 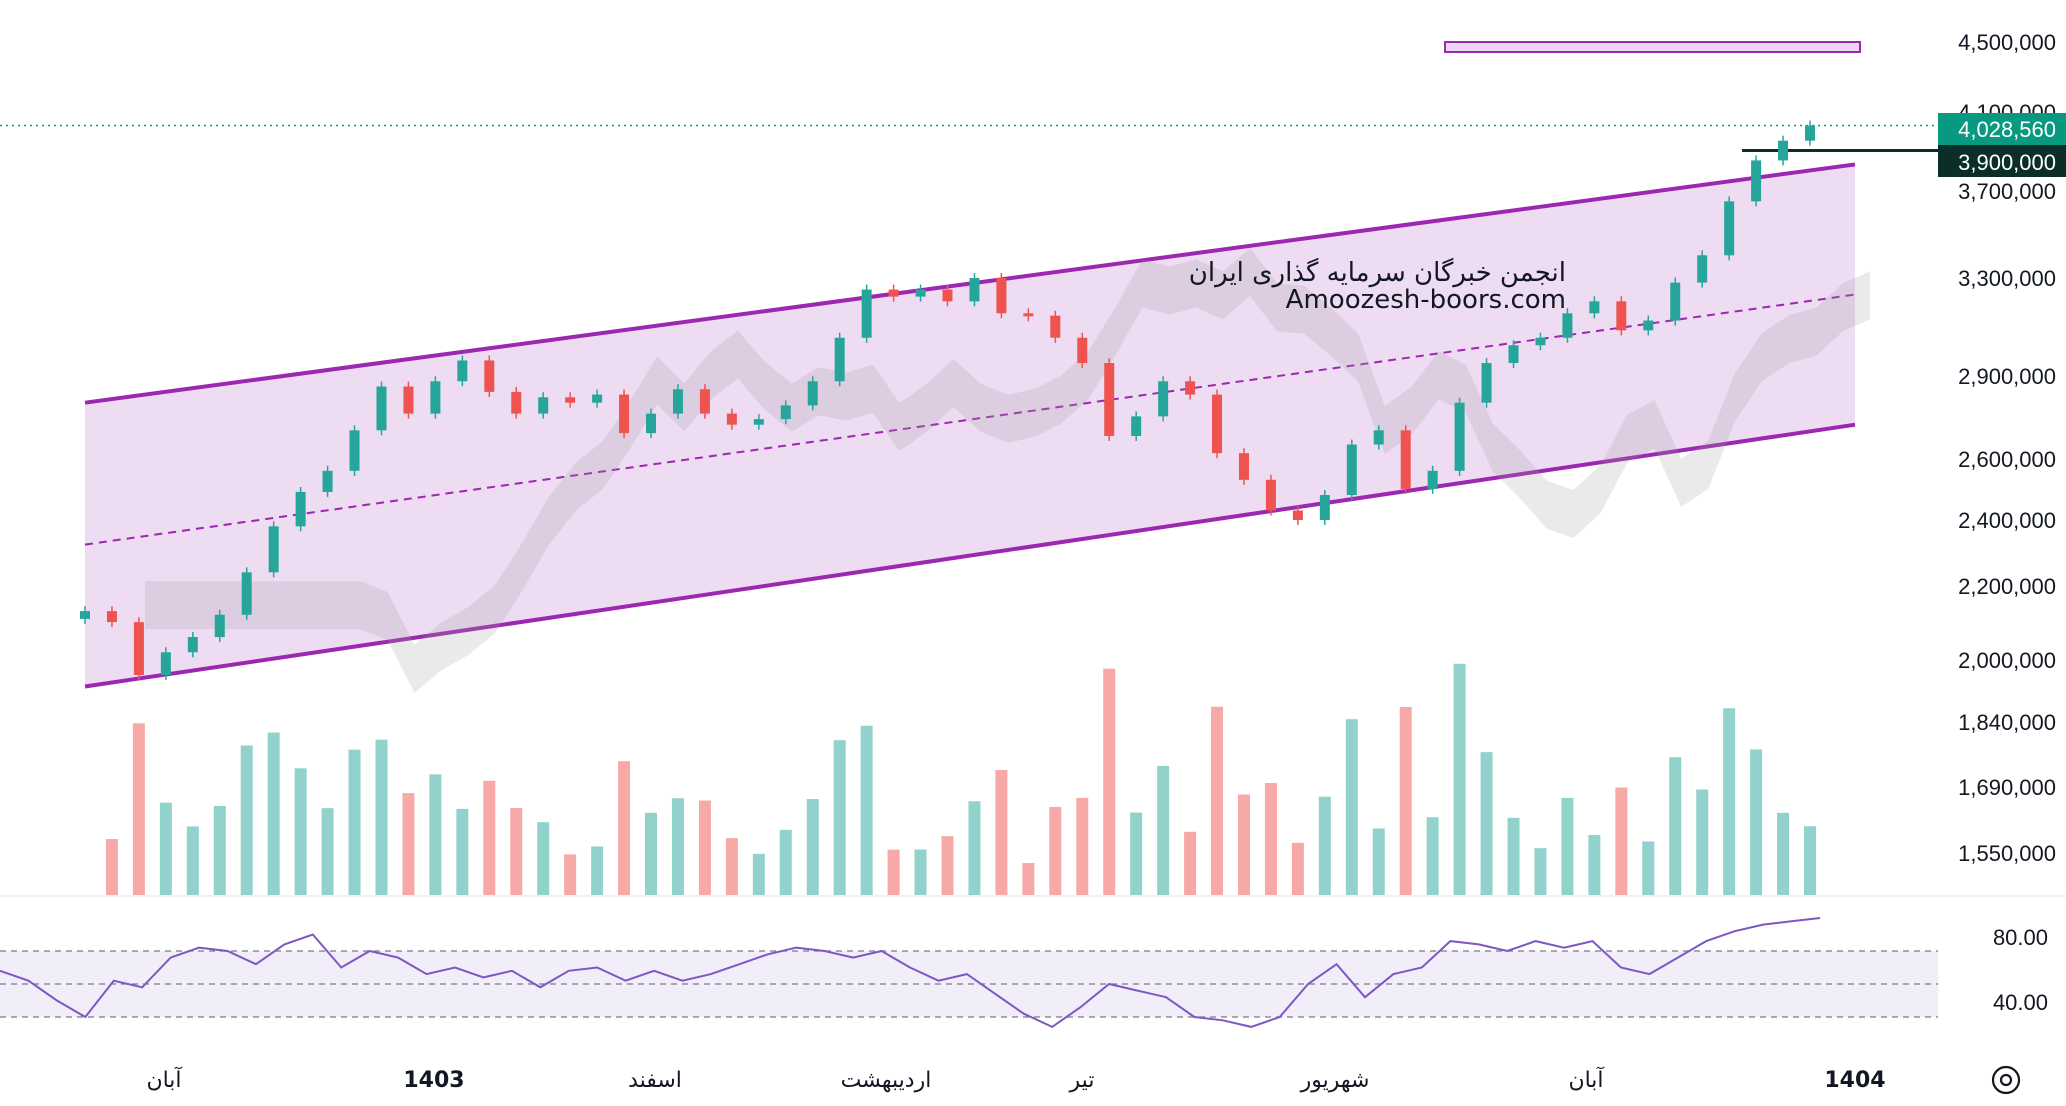 What do you see at coordinates (2006, 1080) in the screenshot?
I see `settings-icon` at bounding box center [2006, 1080].